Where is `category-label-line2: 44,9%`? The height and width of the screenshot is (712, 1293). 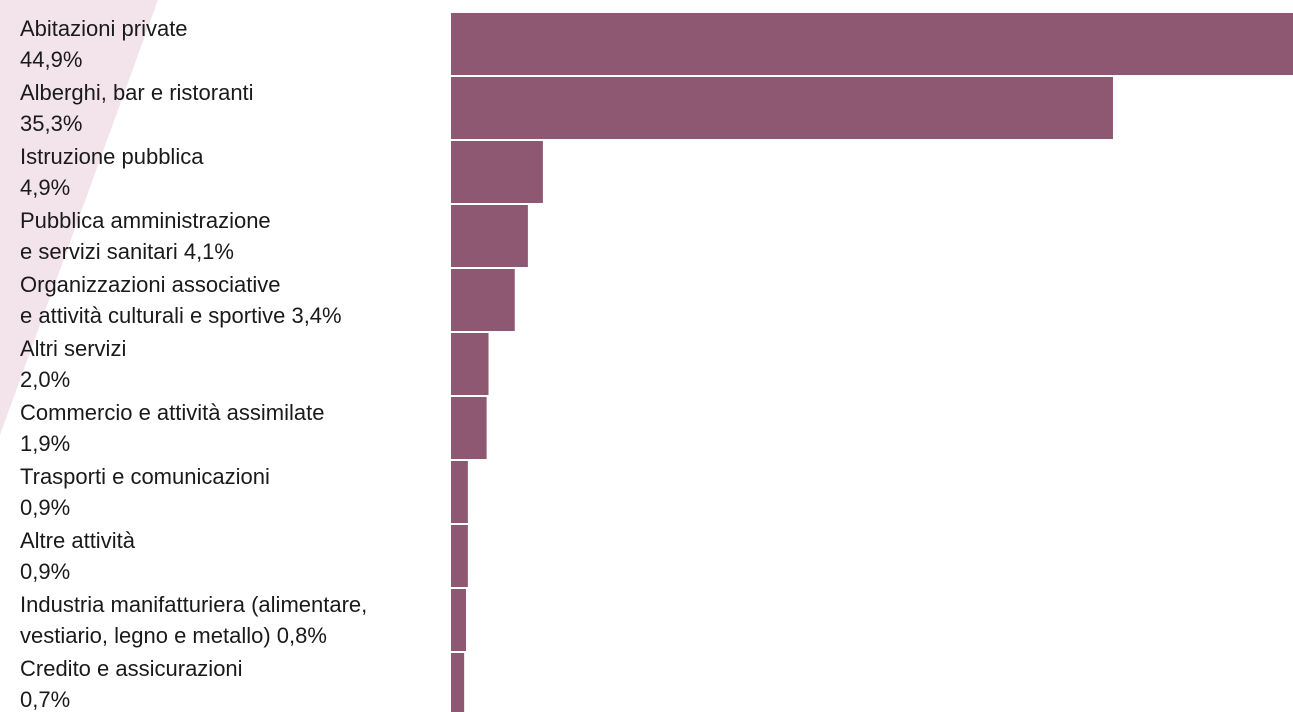 category-label-line2: 44,9% is located at coordinates (51, 59).